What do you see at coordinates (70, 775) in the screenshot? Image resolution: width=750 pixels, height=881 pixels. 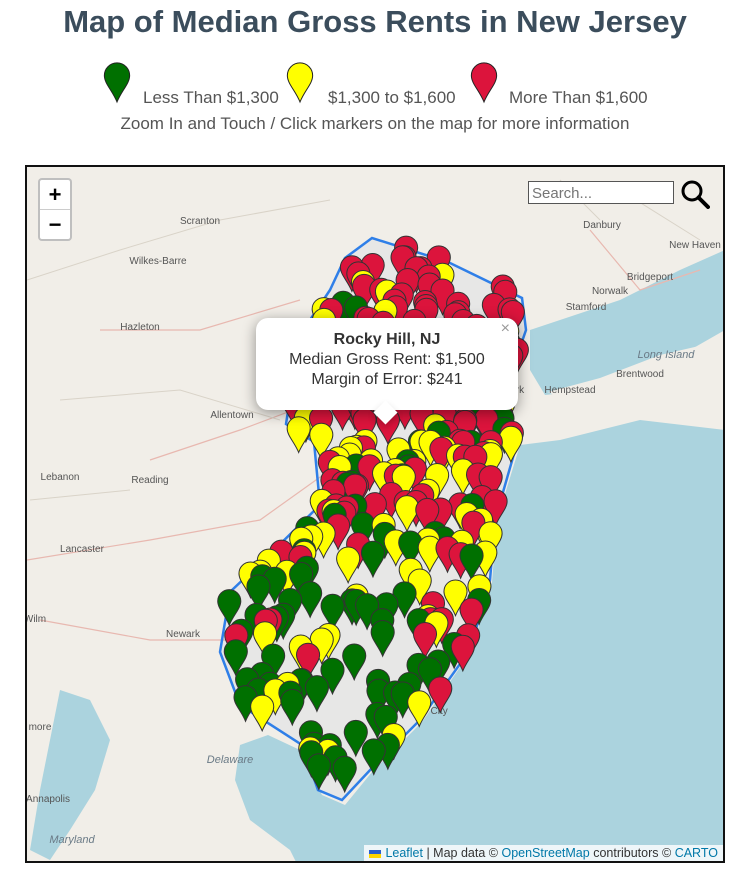 I see `bay` at bounding box center [70, 775].